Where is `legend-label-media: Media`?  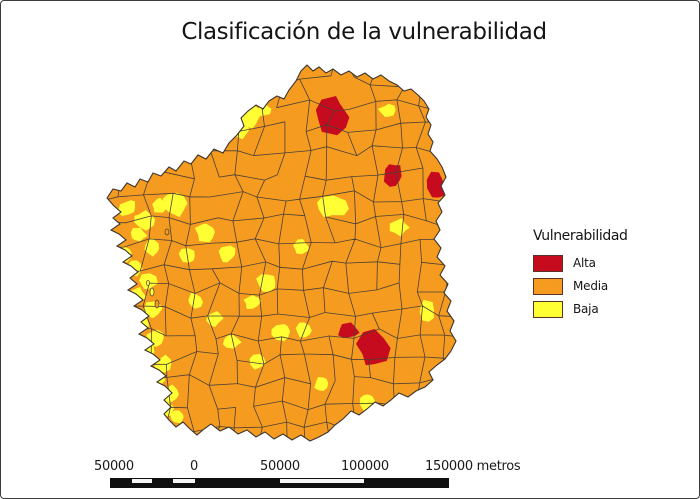 legend-label-media: Media is located at coordinates (591, 286).